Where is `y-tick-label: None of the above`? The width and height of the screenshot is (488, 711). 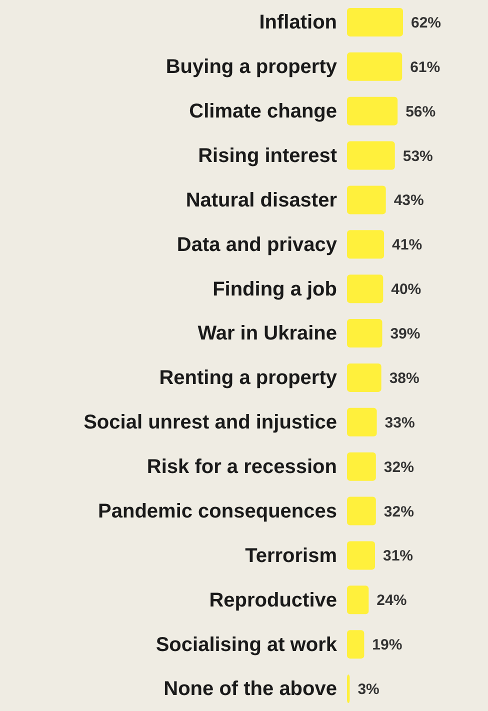
y-tick-label: None of the above is located at coordinates (250, 689).